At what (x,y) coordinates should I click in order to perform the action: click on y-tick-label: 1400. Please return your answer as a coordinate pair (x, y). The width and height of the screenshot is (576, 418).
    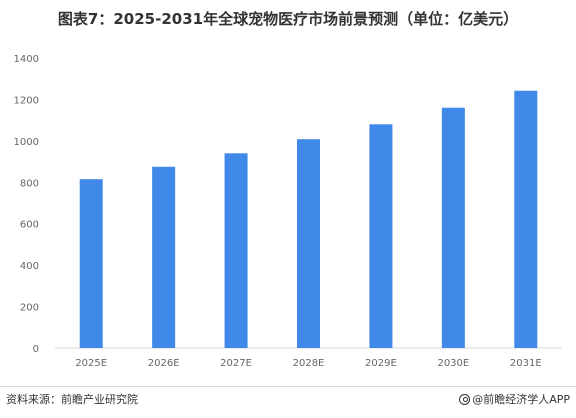
    Looking at the image, I should click on (26, 59).